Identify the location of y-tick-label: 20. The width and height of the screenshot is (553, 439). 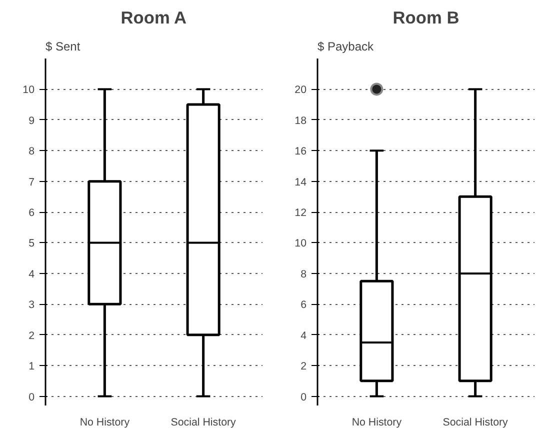
(300, 90).